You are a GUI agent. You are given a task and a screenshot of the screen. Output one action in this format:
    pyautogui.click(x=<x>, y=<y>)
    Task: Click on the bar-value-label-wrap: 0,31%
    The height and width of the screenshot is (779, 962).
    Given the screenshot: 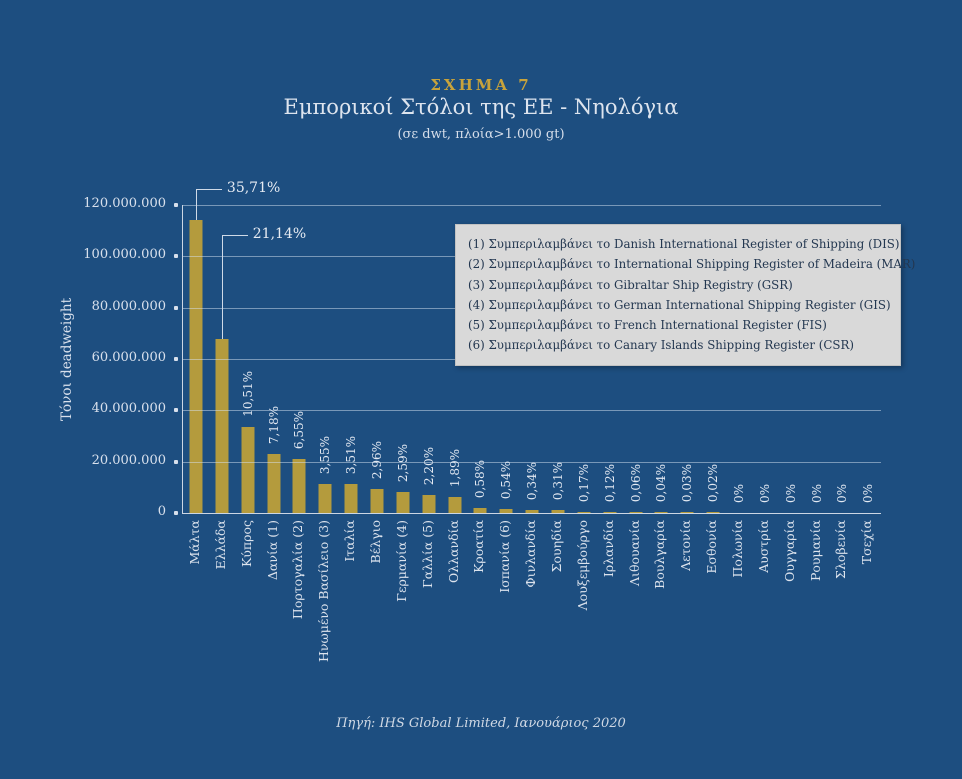 What is the action you would take?
    pyautogui.click(x=557, y=483)
    